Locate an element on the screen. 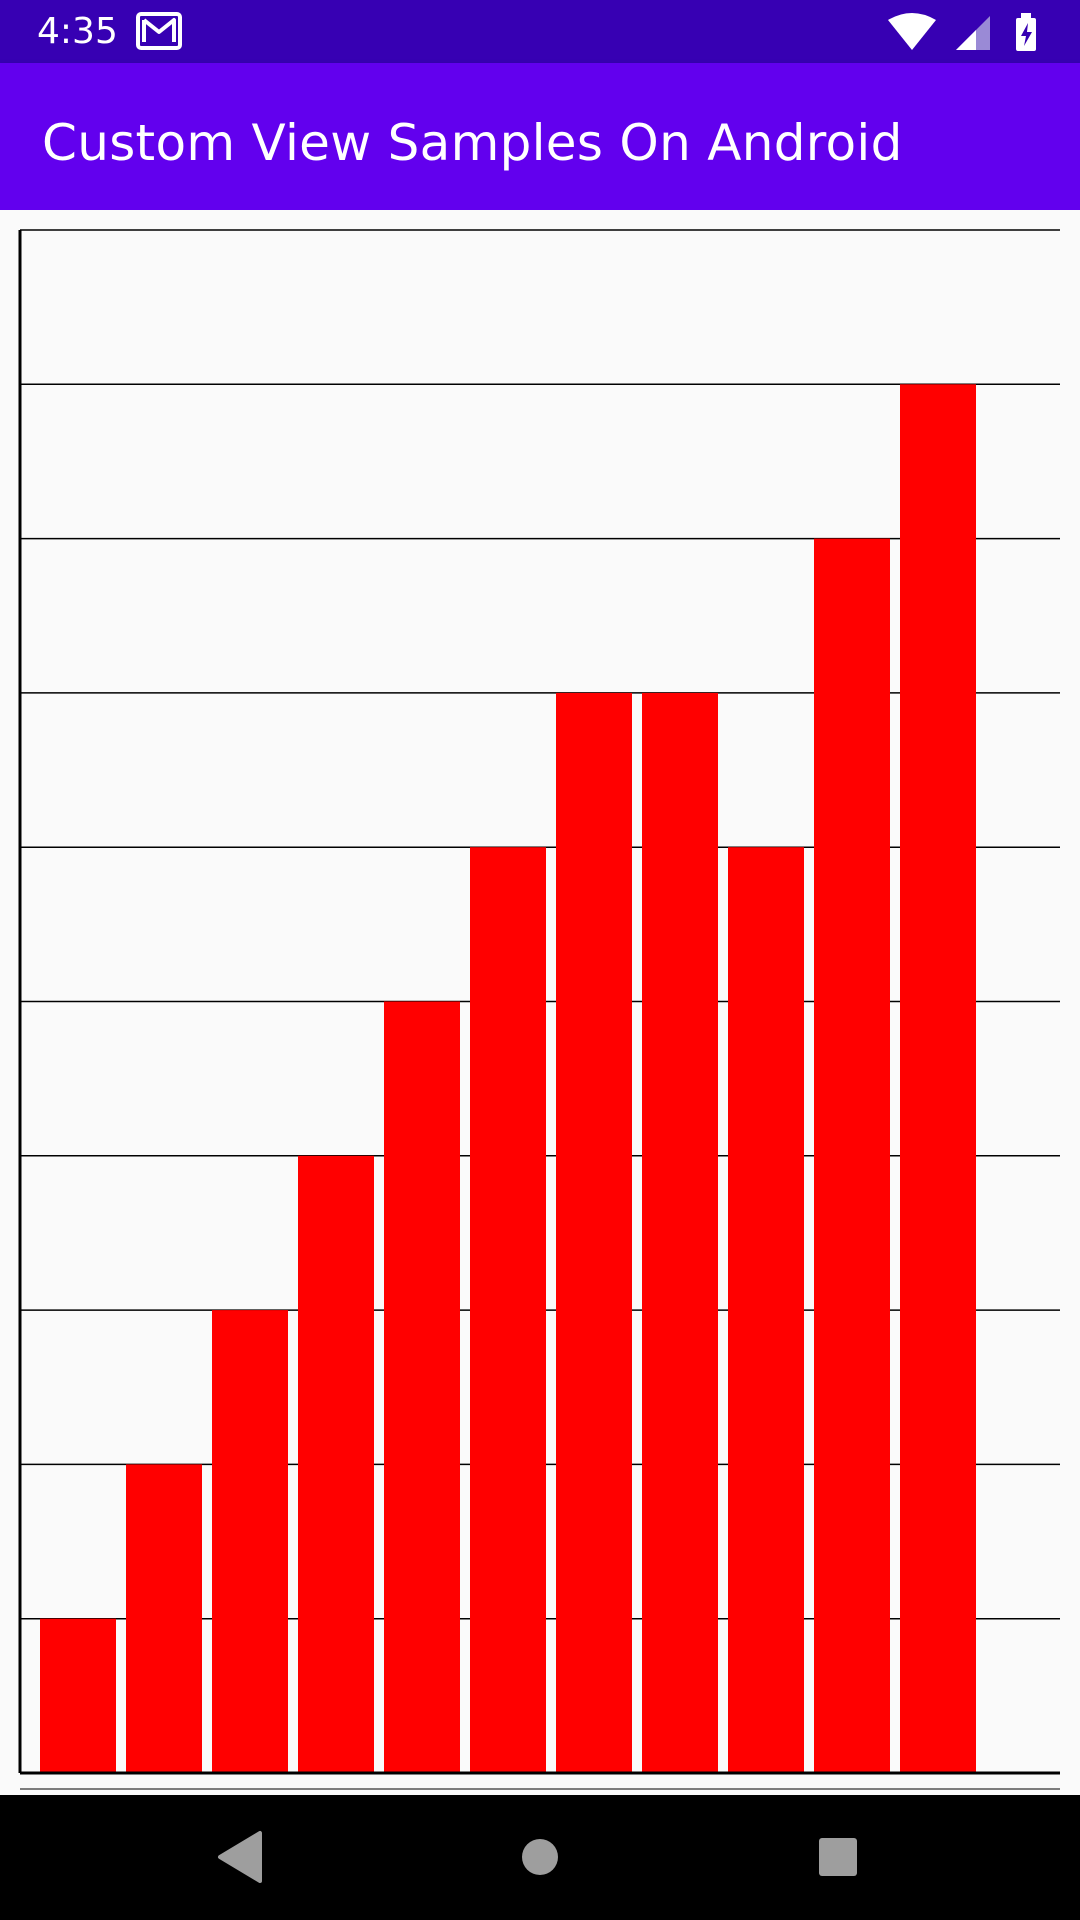 Image resolution: width=1080 pixels, height=1920 pixels. home-icon is located at coordinates (540, 1857).